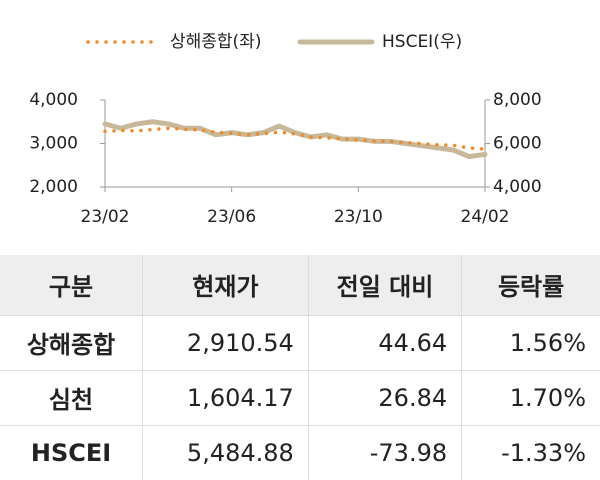  Describe the element at coordinates (215, 42) in the screenshot. I see `legend-label: 상해종합(좌)` at that location.